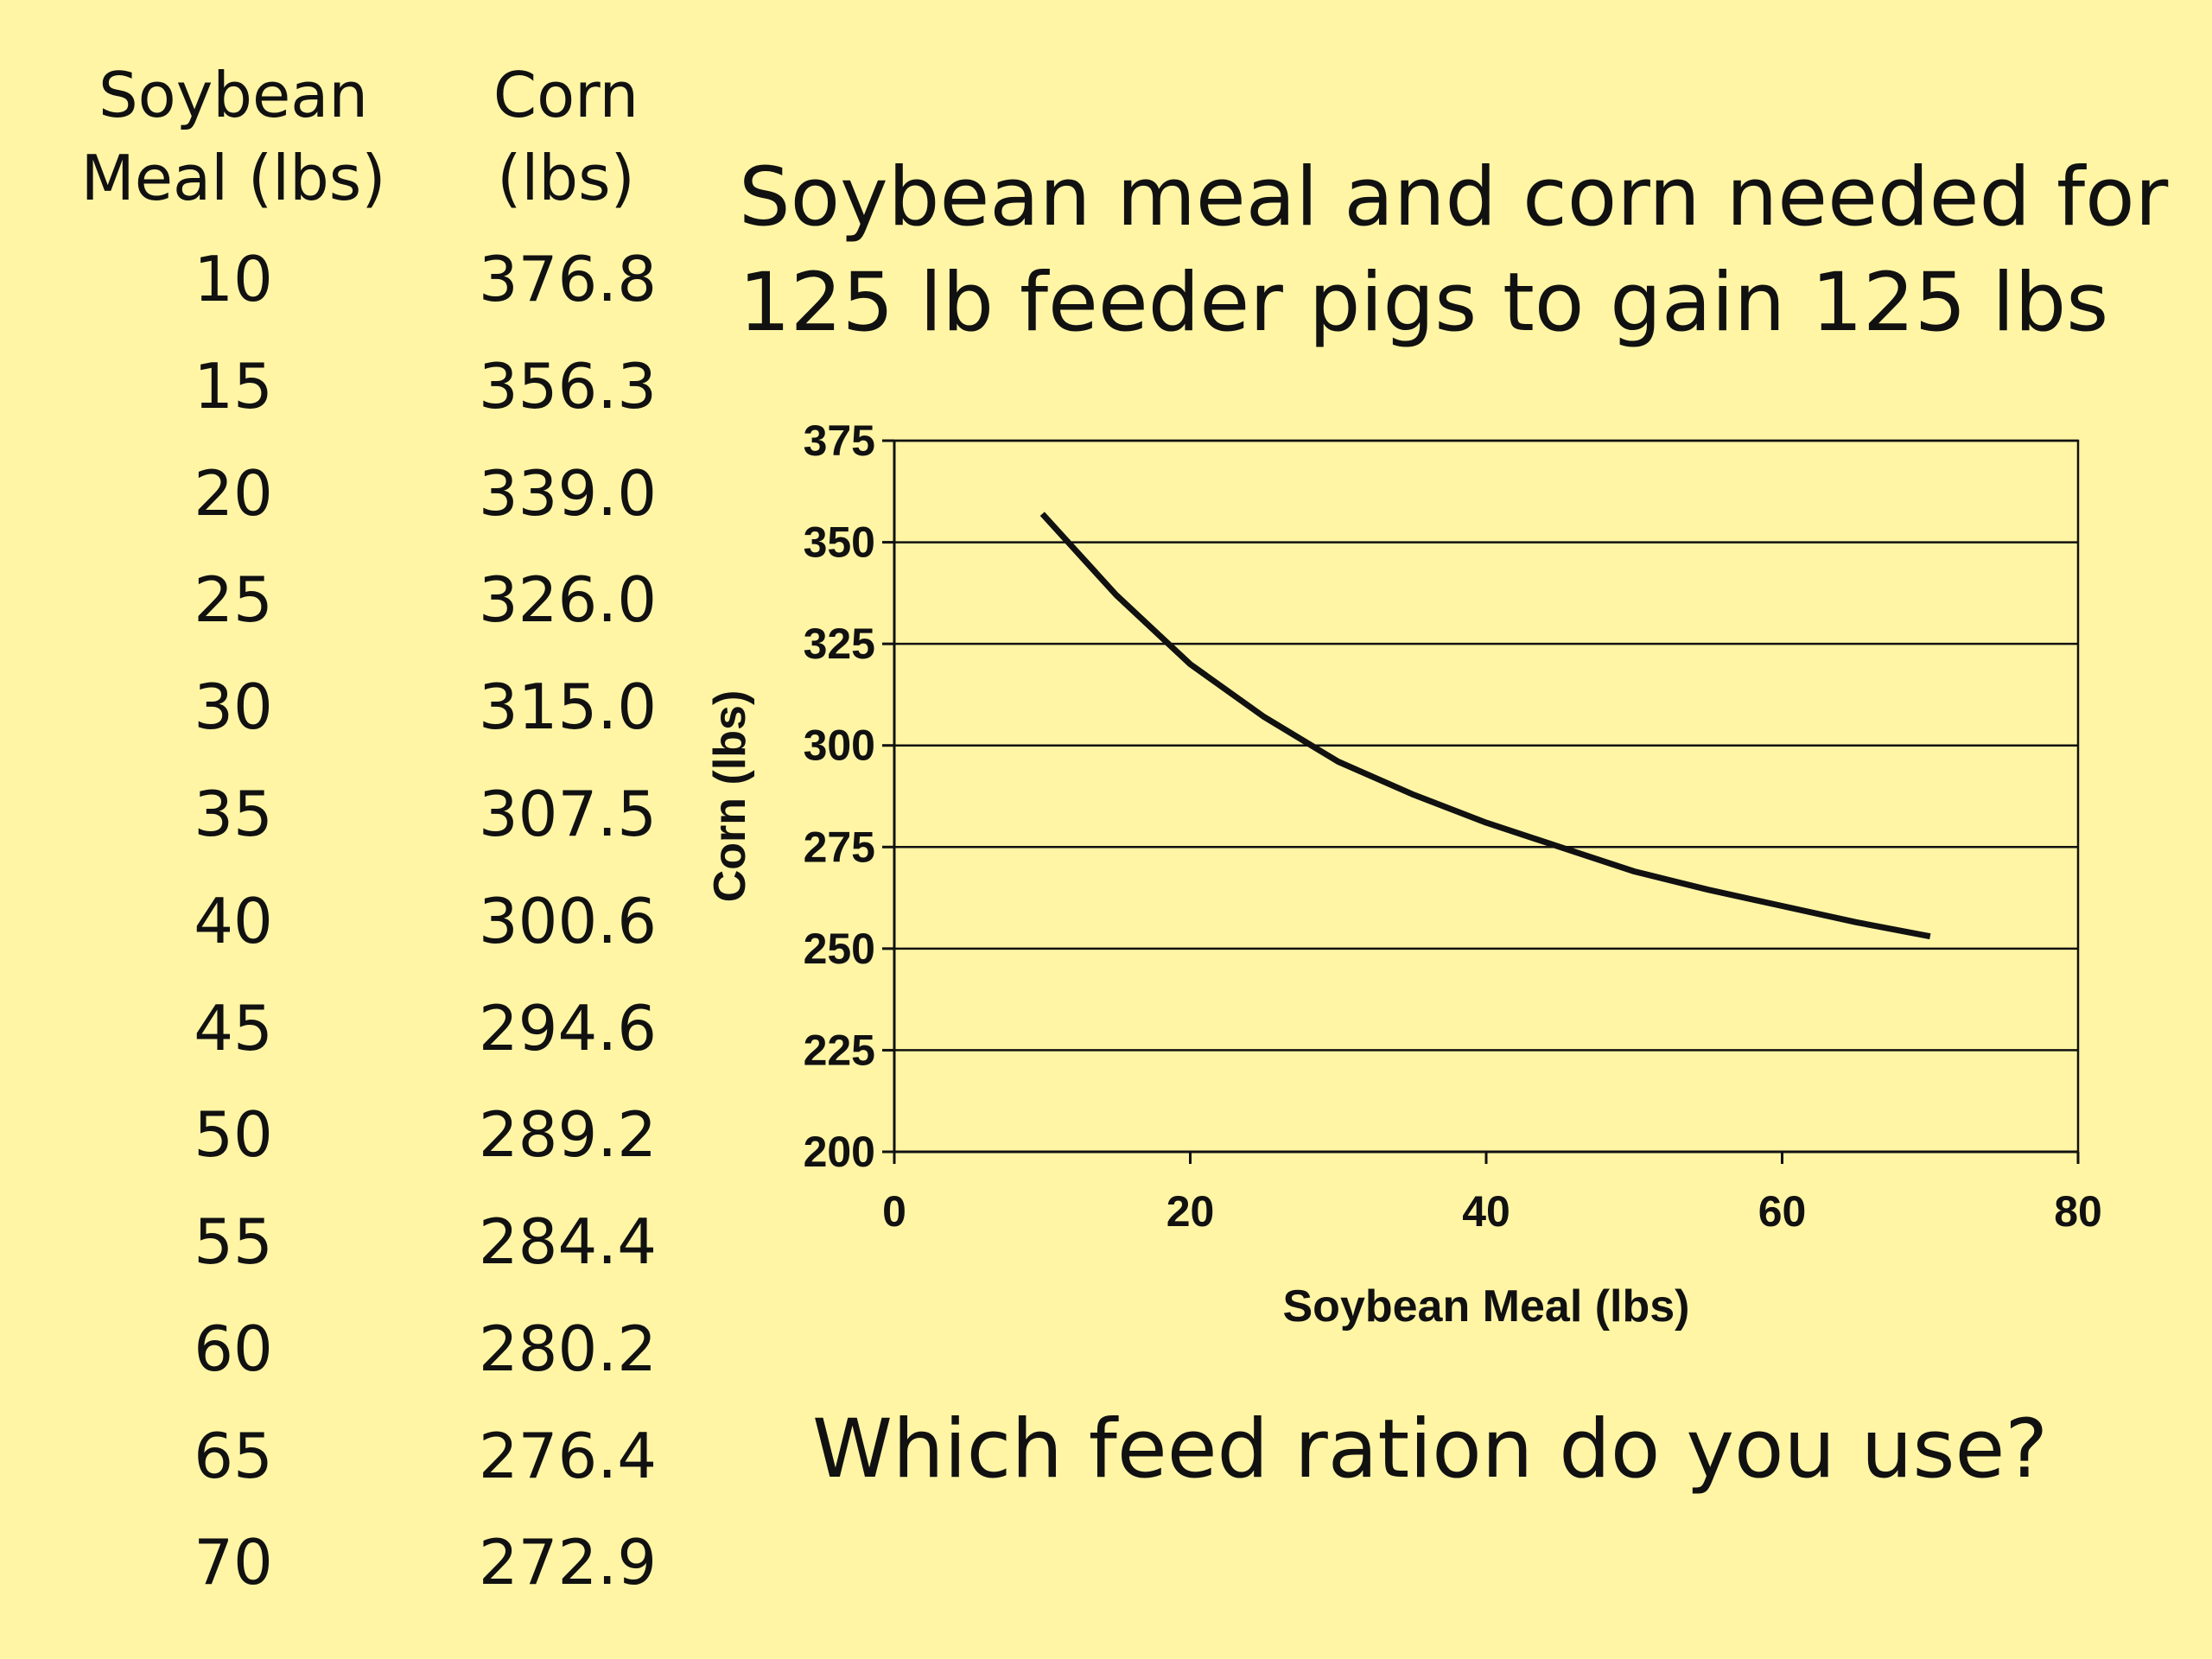  Describe the element at coordinates (894, 1211) in the screenshot. I see `x-tick-label: 0` at that location.